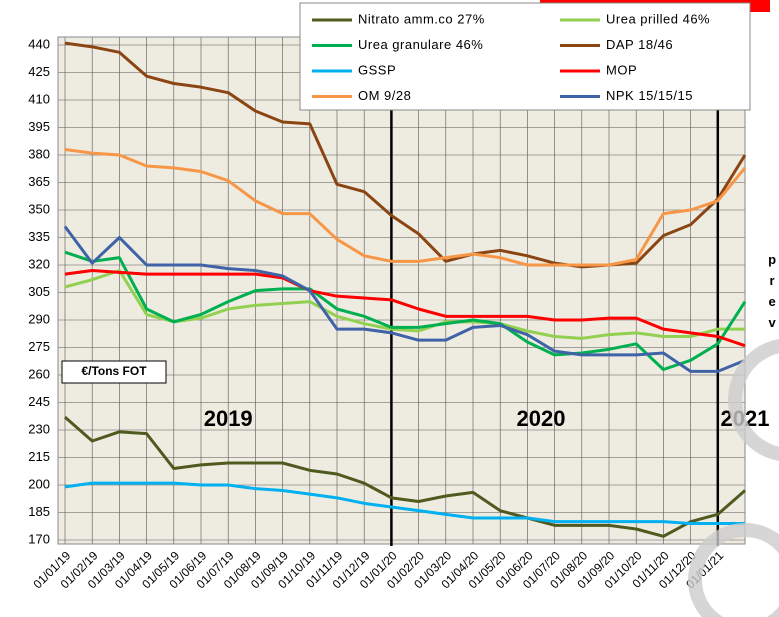 Image resolution: width=779 pixels, height=617 pixels. I want to click on y-tick-label: 440, so click(39, 43).